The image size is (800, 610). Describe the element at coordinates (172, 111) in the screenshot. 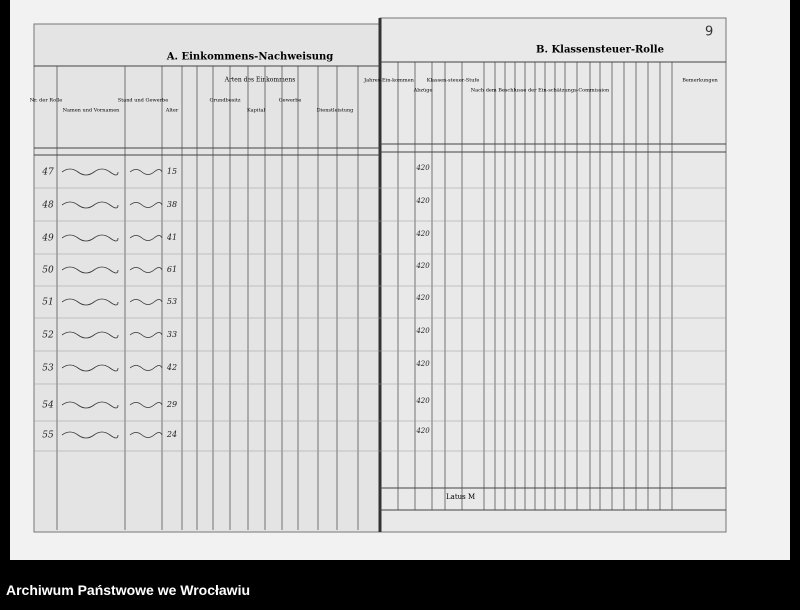

I see `column-header: Alter` at that location.